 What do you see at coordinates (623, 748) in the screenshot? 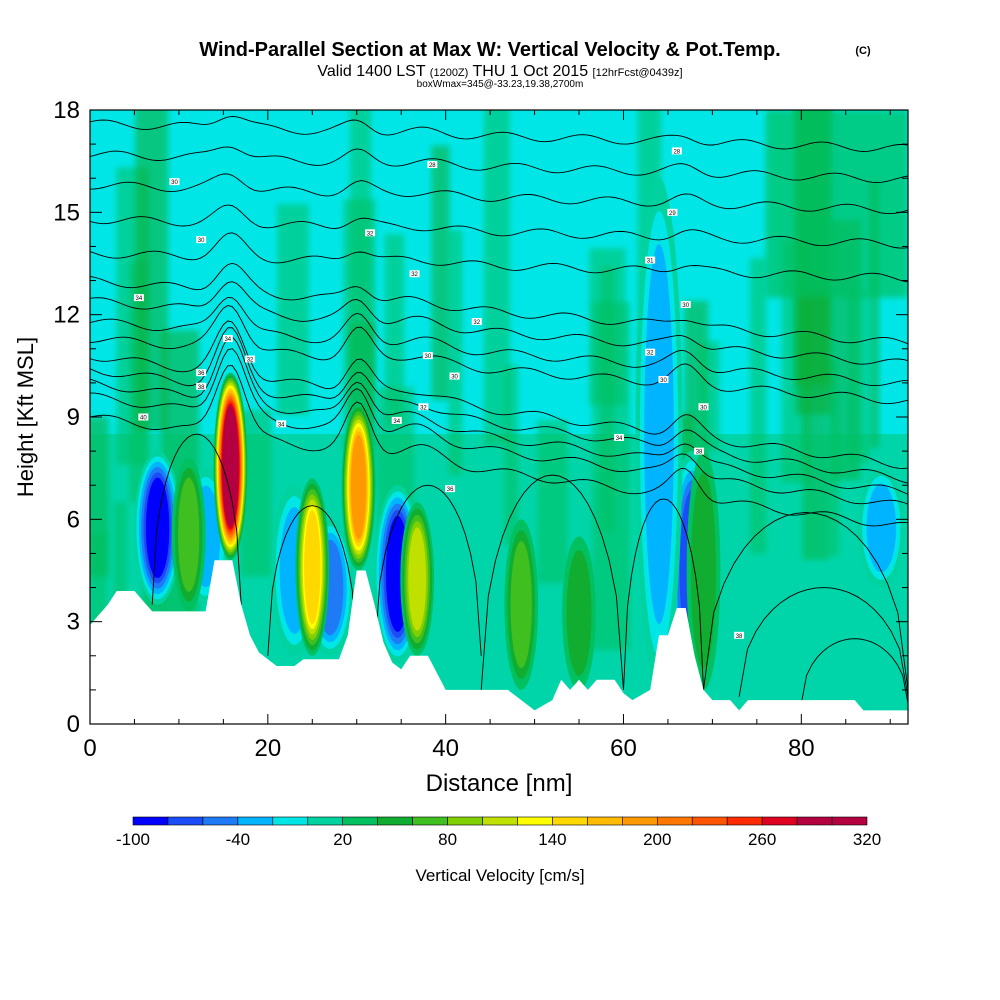
I see `x-tick-label: 60` at bounding box center [623, 748].